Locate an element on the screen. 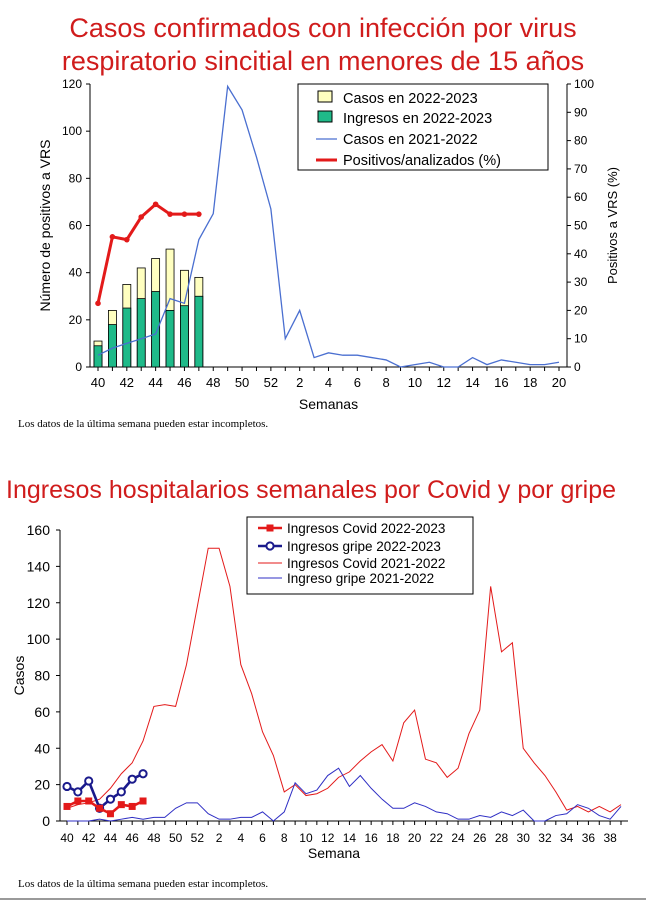 This screenshot has height=902, width=646. y-tick-label: 140 is located at coordinates (39, 566).